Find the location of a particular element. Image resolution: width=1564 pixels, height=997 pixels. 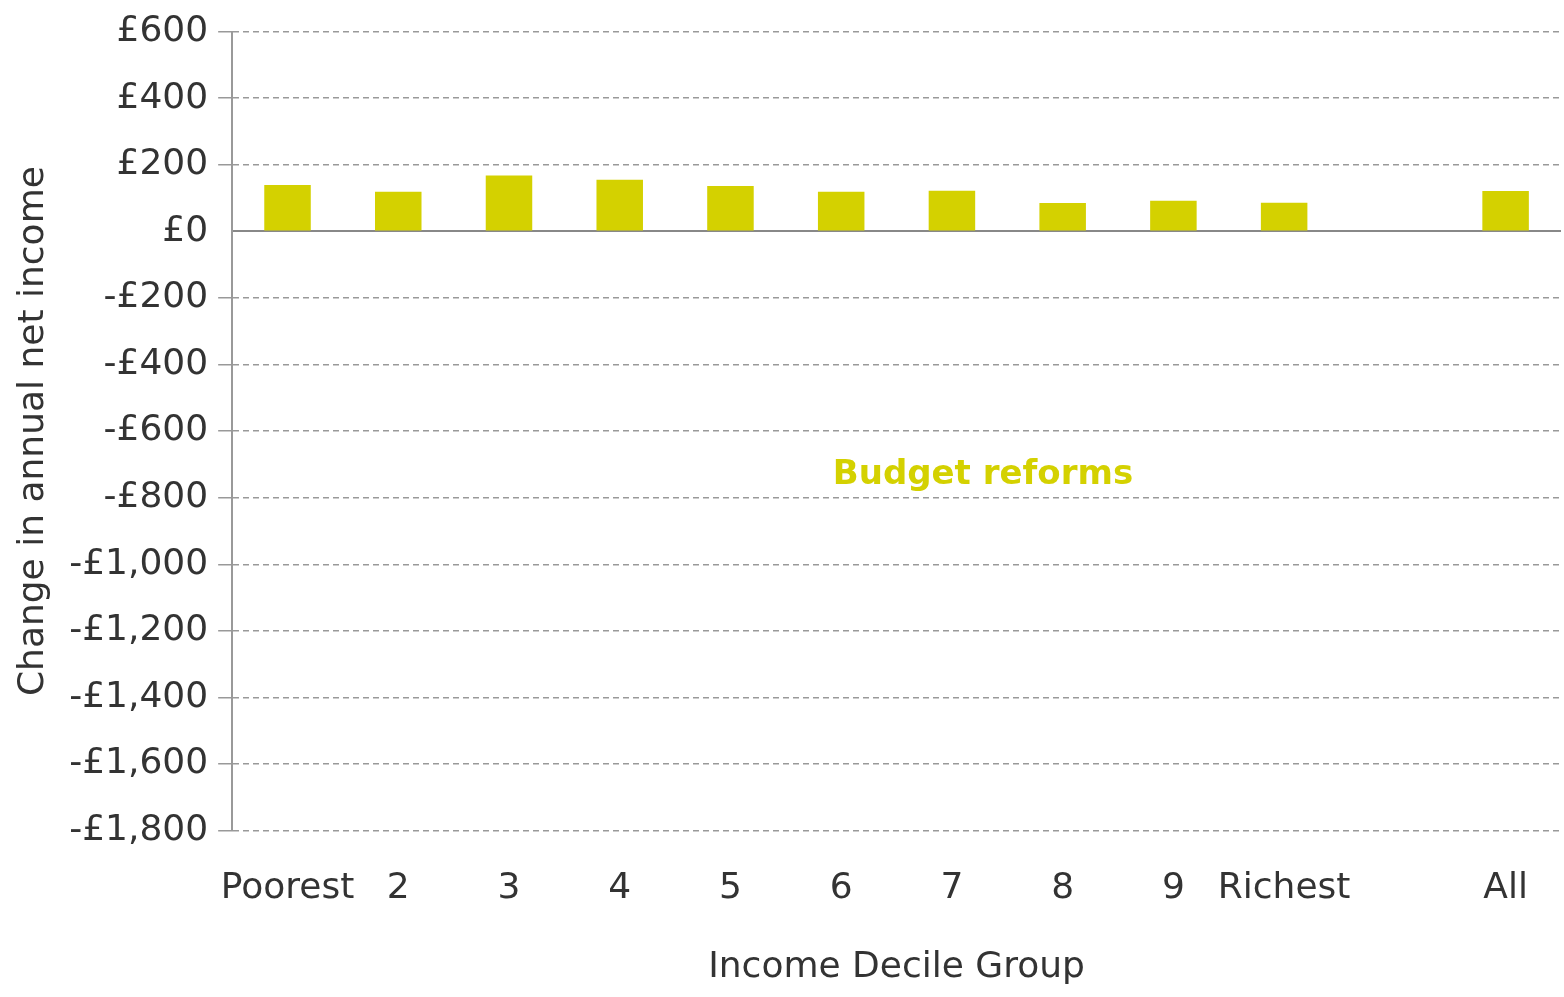

x-tick-label: 7 is located at coordinates (952, 885).